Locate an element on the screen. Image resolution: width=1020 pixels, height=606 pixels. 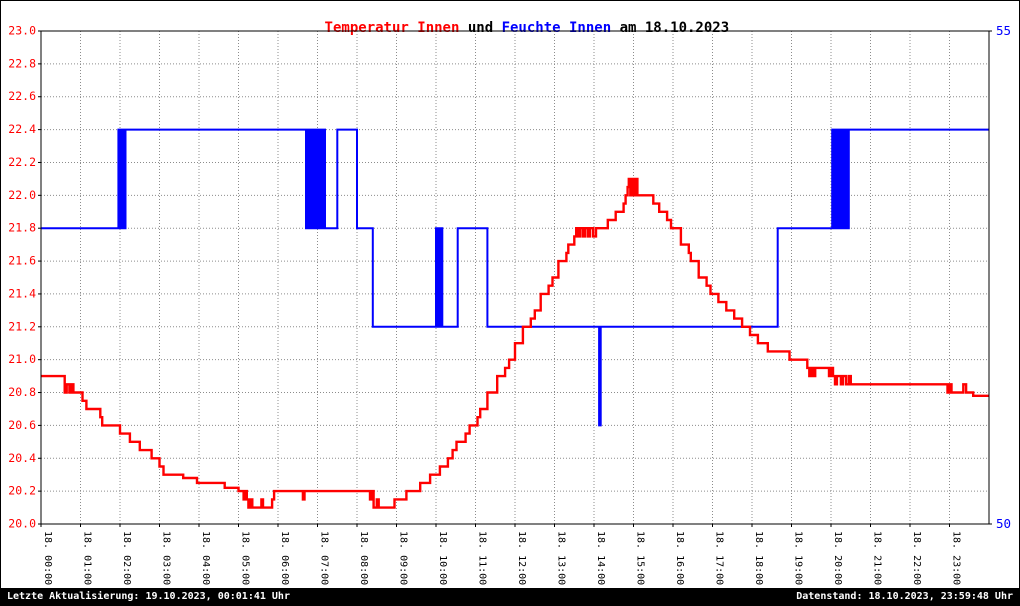
title-connector: und is located at coordinates (480, 28).